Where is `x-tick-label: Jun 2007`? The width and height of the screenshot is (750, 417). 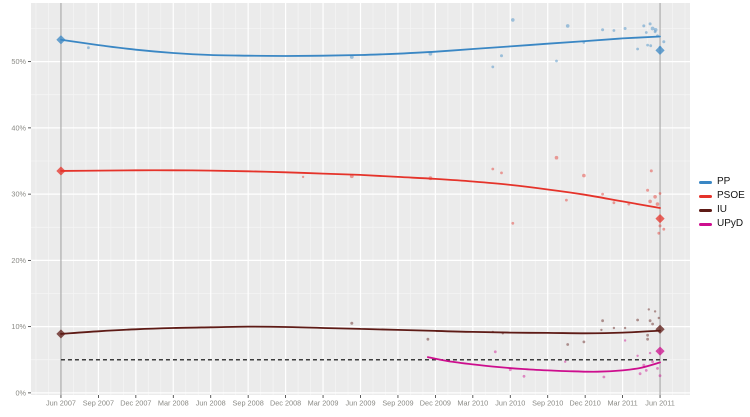
x-tick-label: Jun 2007 is located at coordinates (61, 403).